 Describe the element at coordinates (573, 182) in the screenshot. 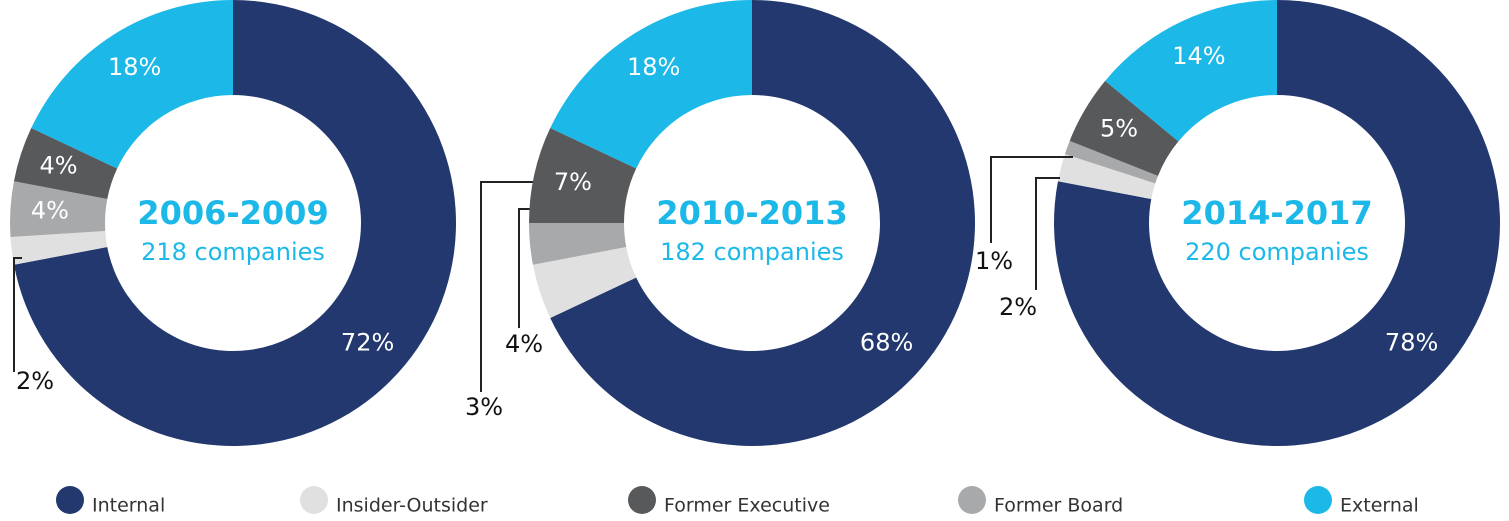

I see `value-label: 7%` at that location.